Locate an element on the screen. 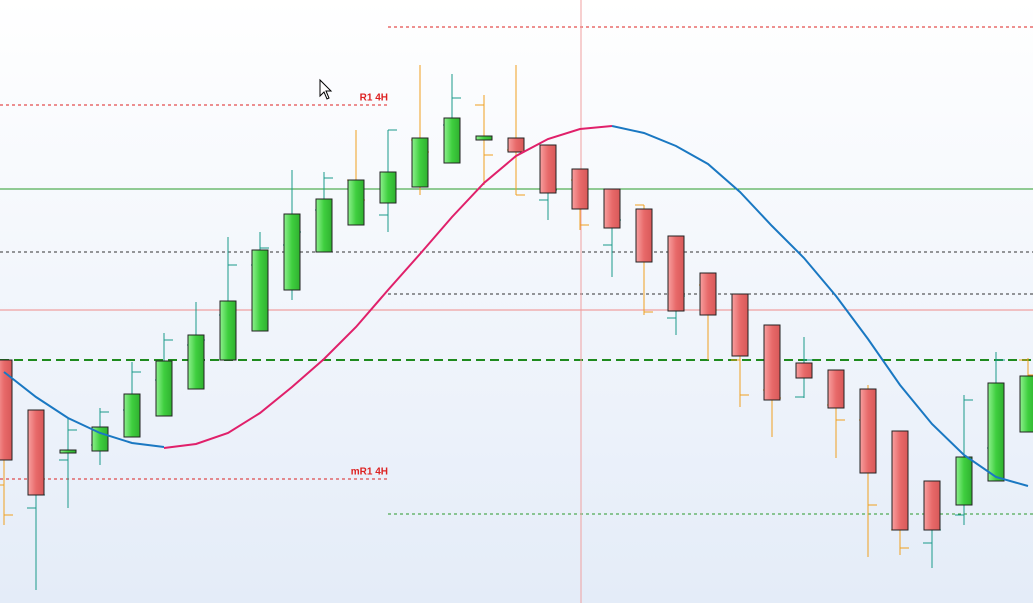 This screenshot has height=603, width=1033. level-label: mR1 4H is located at coordinates (369, 472).